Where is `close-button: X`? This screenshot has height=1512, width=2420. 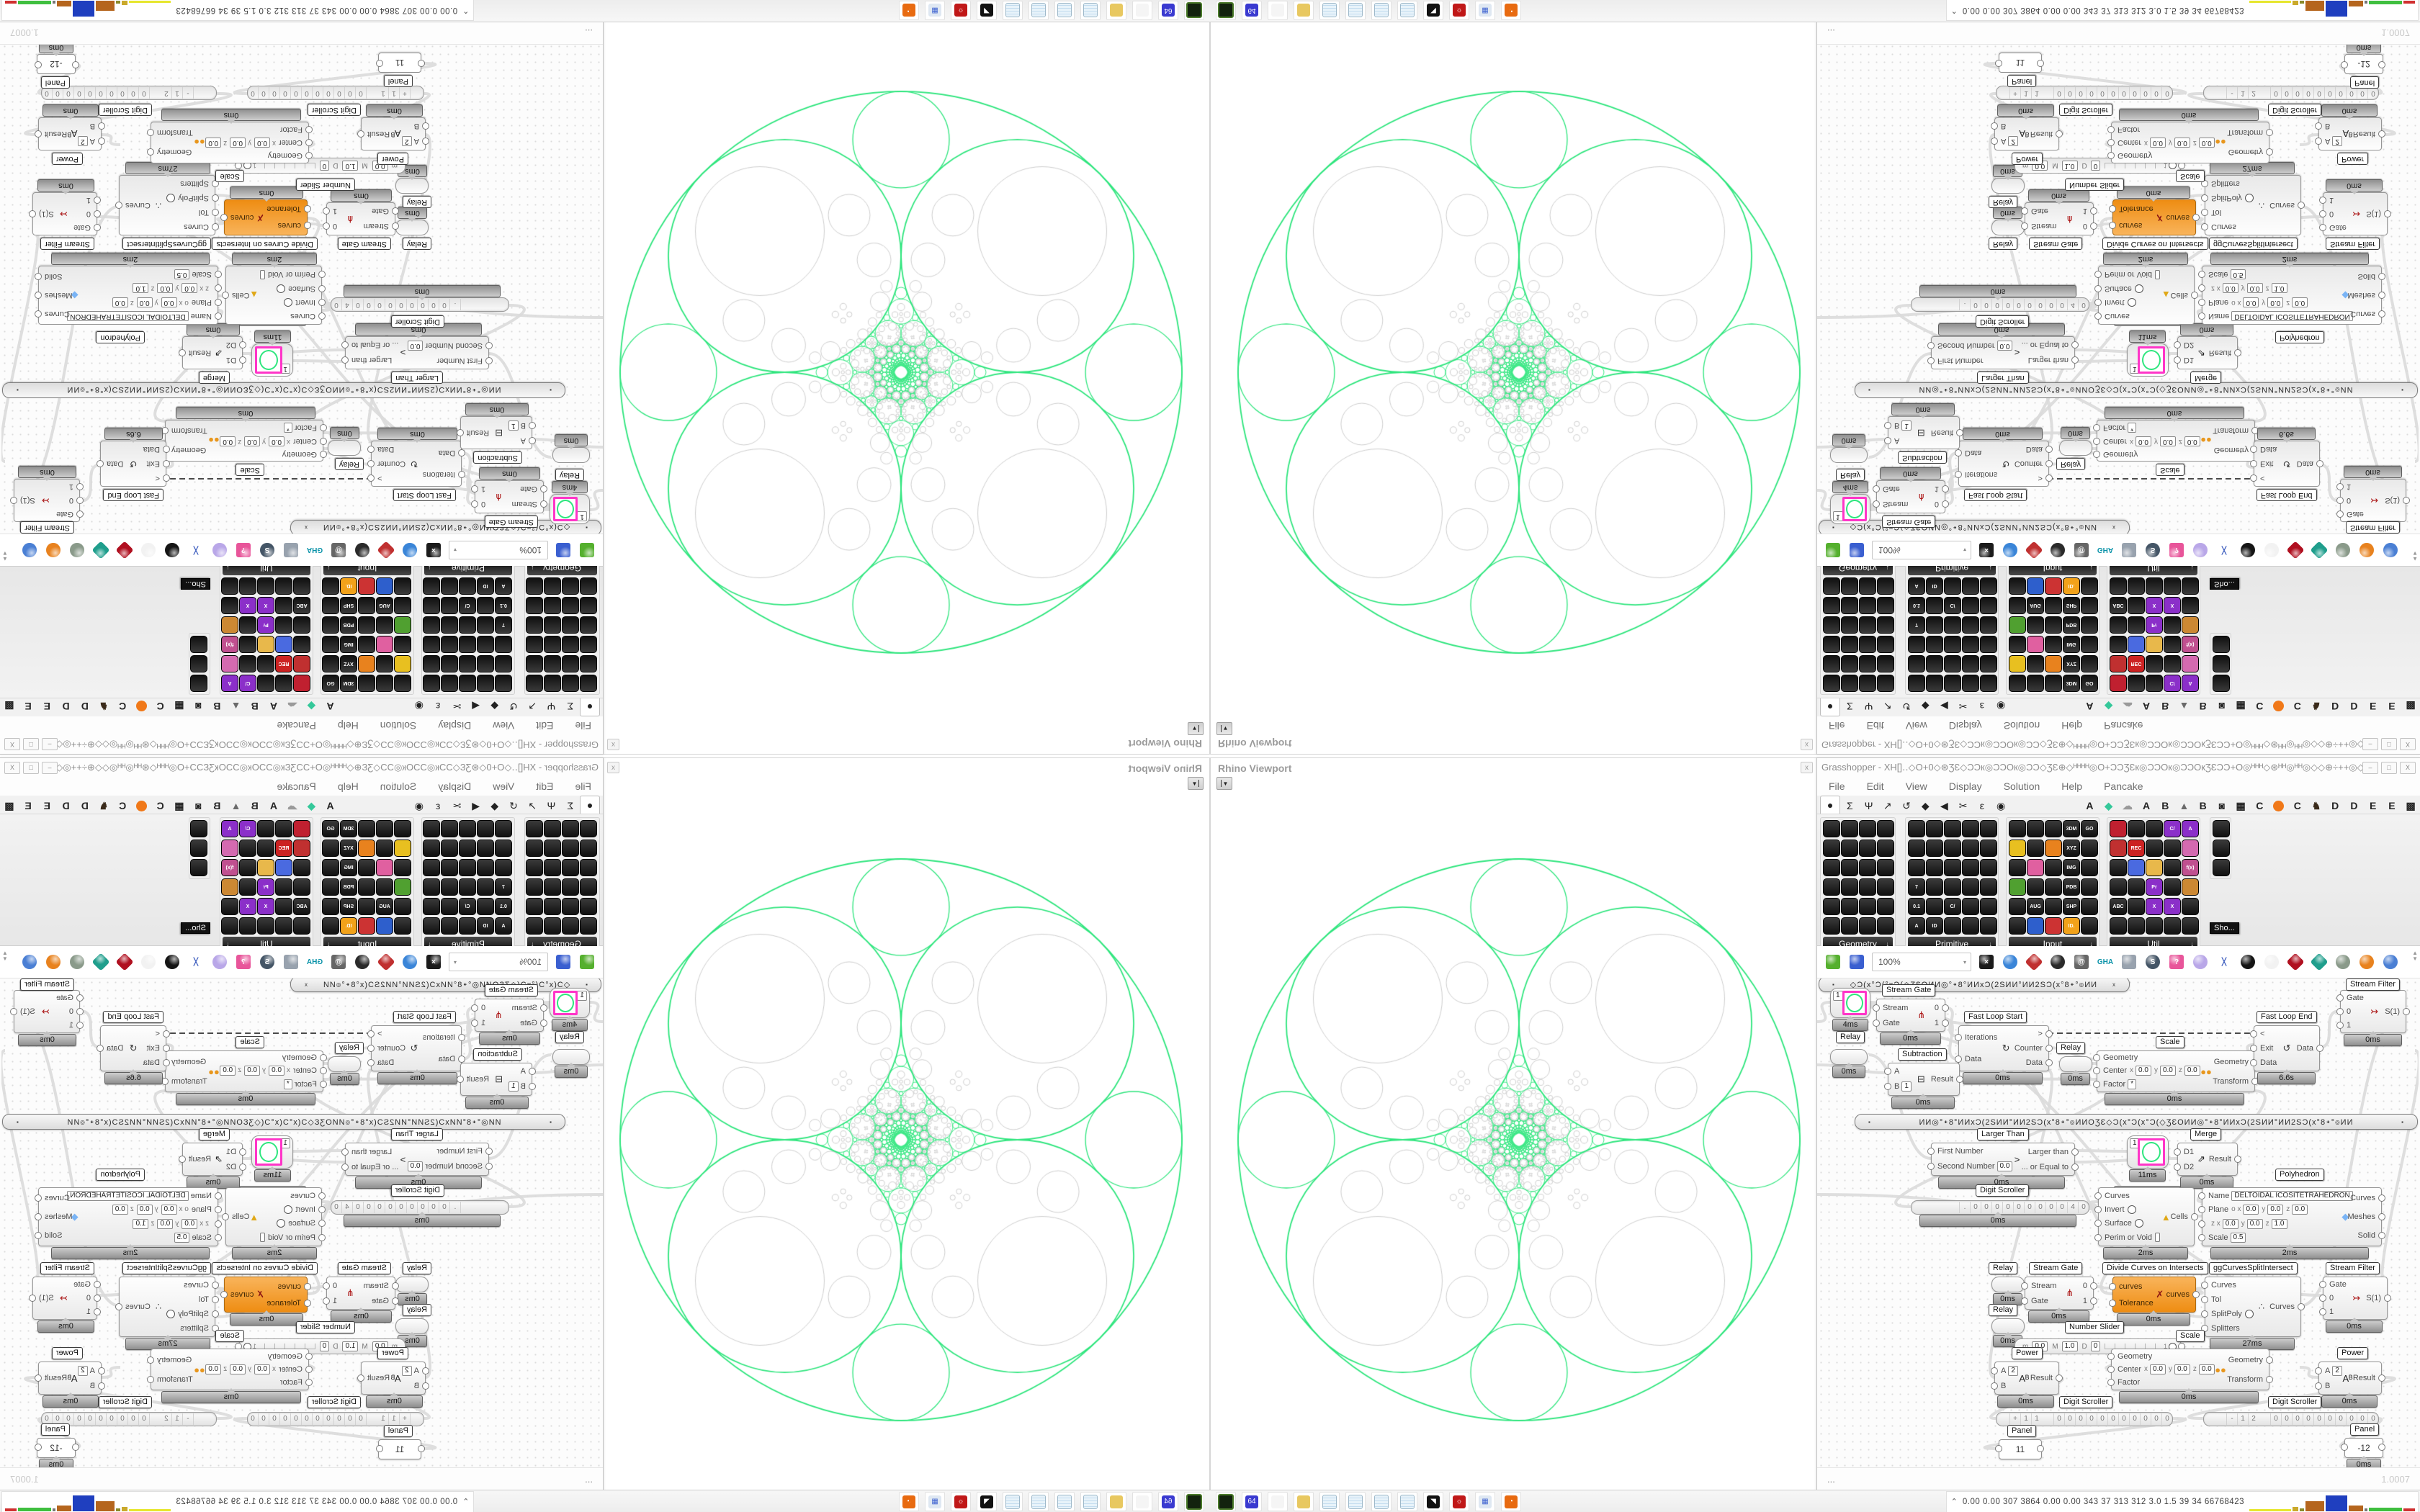
close-button: X is located at coordinates (2408, 767).